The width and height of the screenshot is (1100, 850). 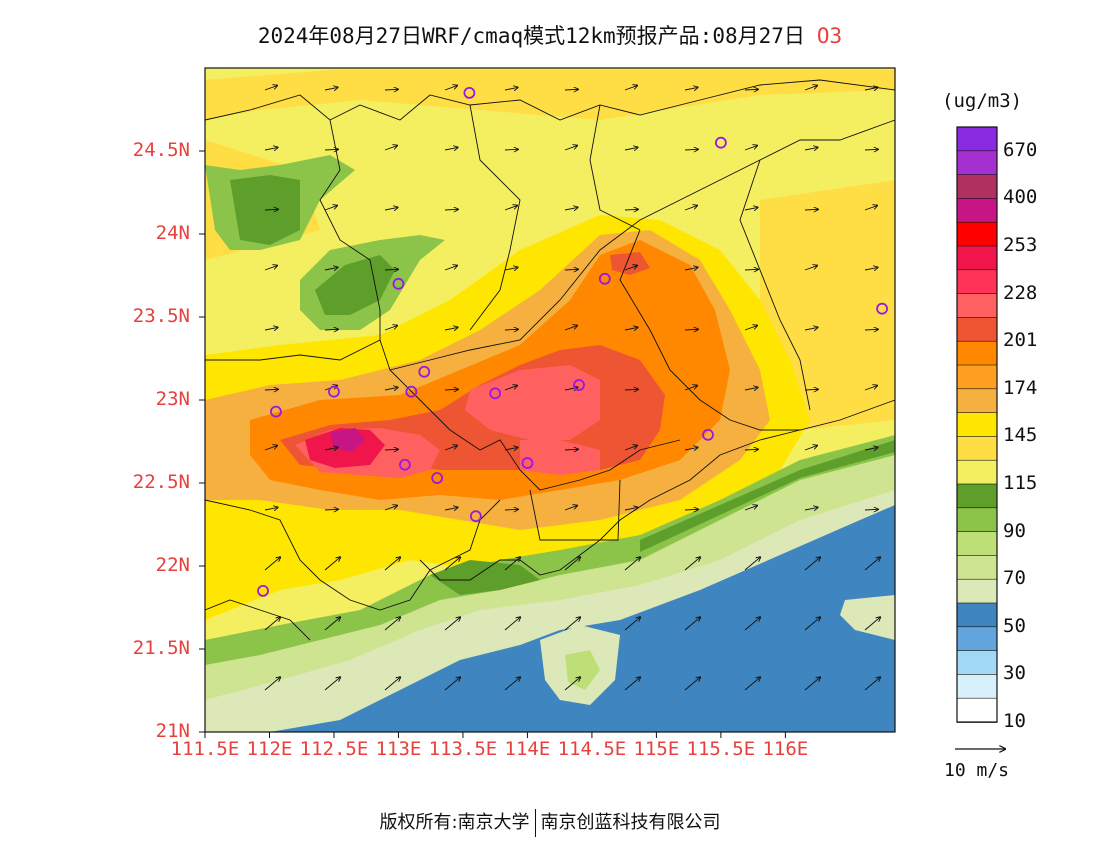 I want to click on lon-label: 114E, so click(x=527, y=749).